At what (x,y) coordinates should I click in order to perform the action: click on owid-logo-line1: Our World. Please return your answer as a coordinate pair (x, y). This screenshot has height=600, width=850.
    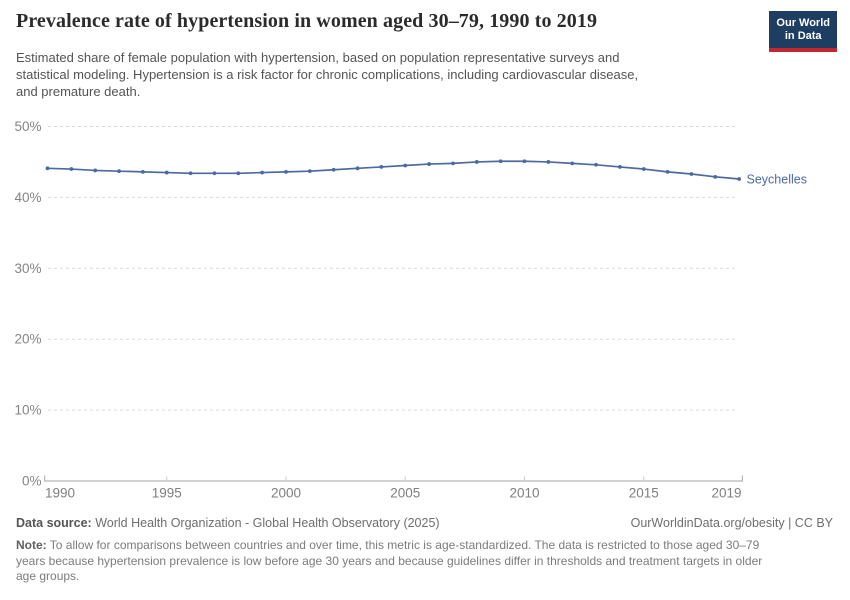
    Looking at the image, I should click on (803, 23).